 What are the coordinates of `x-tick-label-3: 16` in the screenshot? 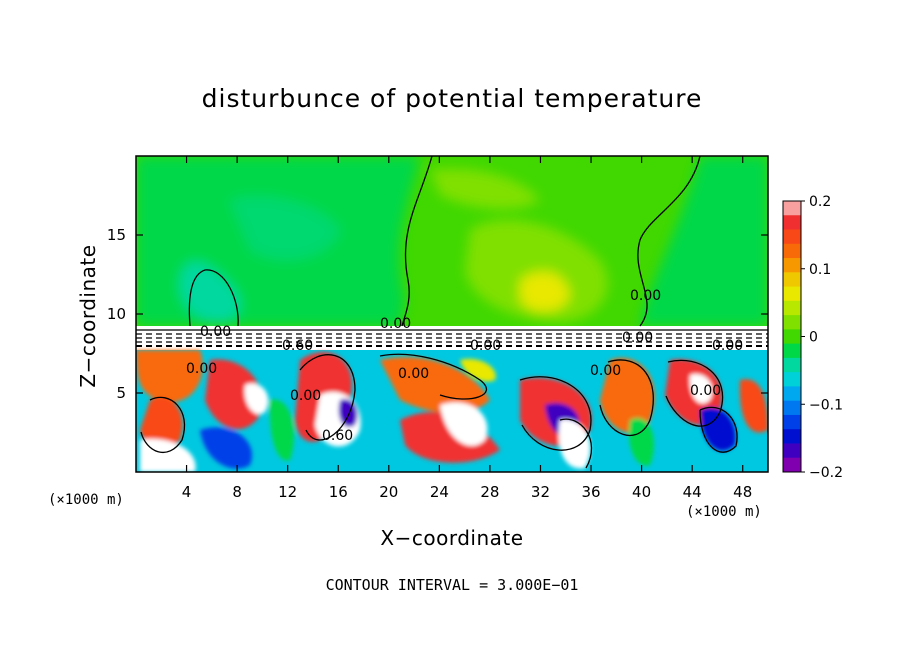 It's located at (338, 492).